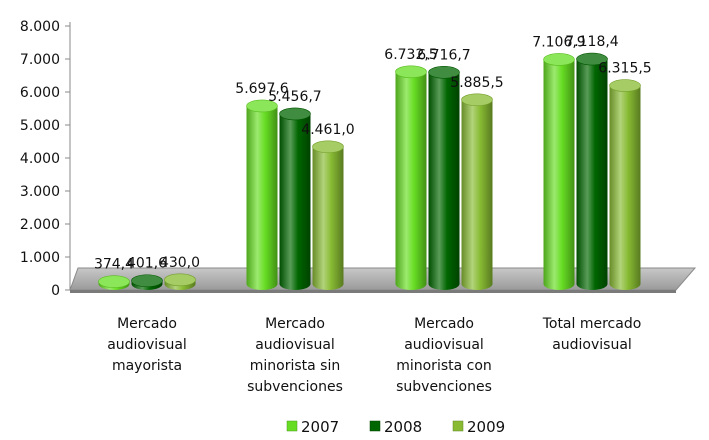  What do you see at coordinates (55, 291) in the screenshot?
I see `y-tick-label: 0` at bounding box center [55, 291].